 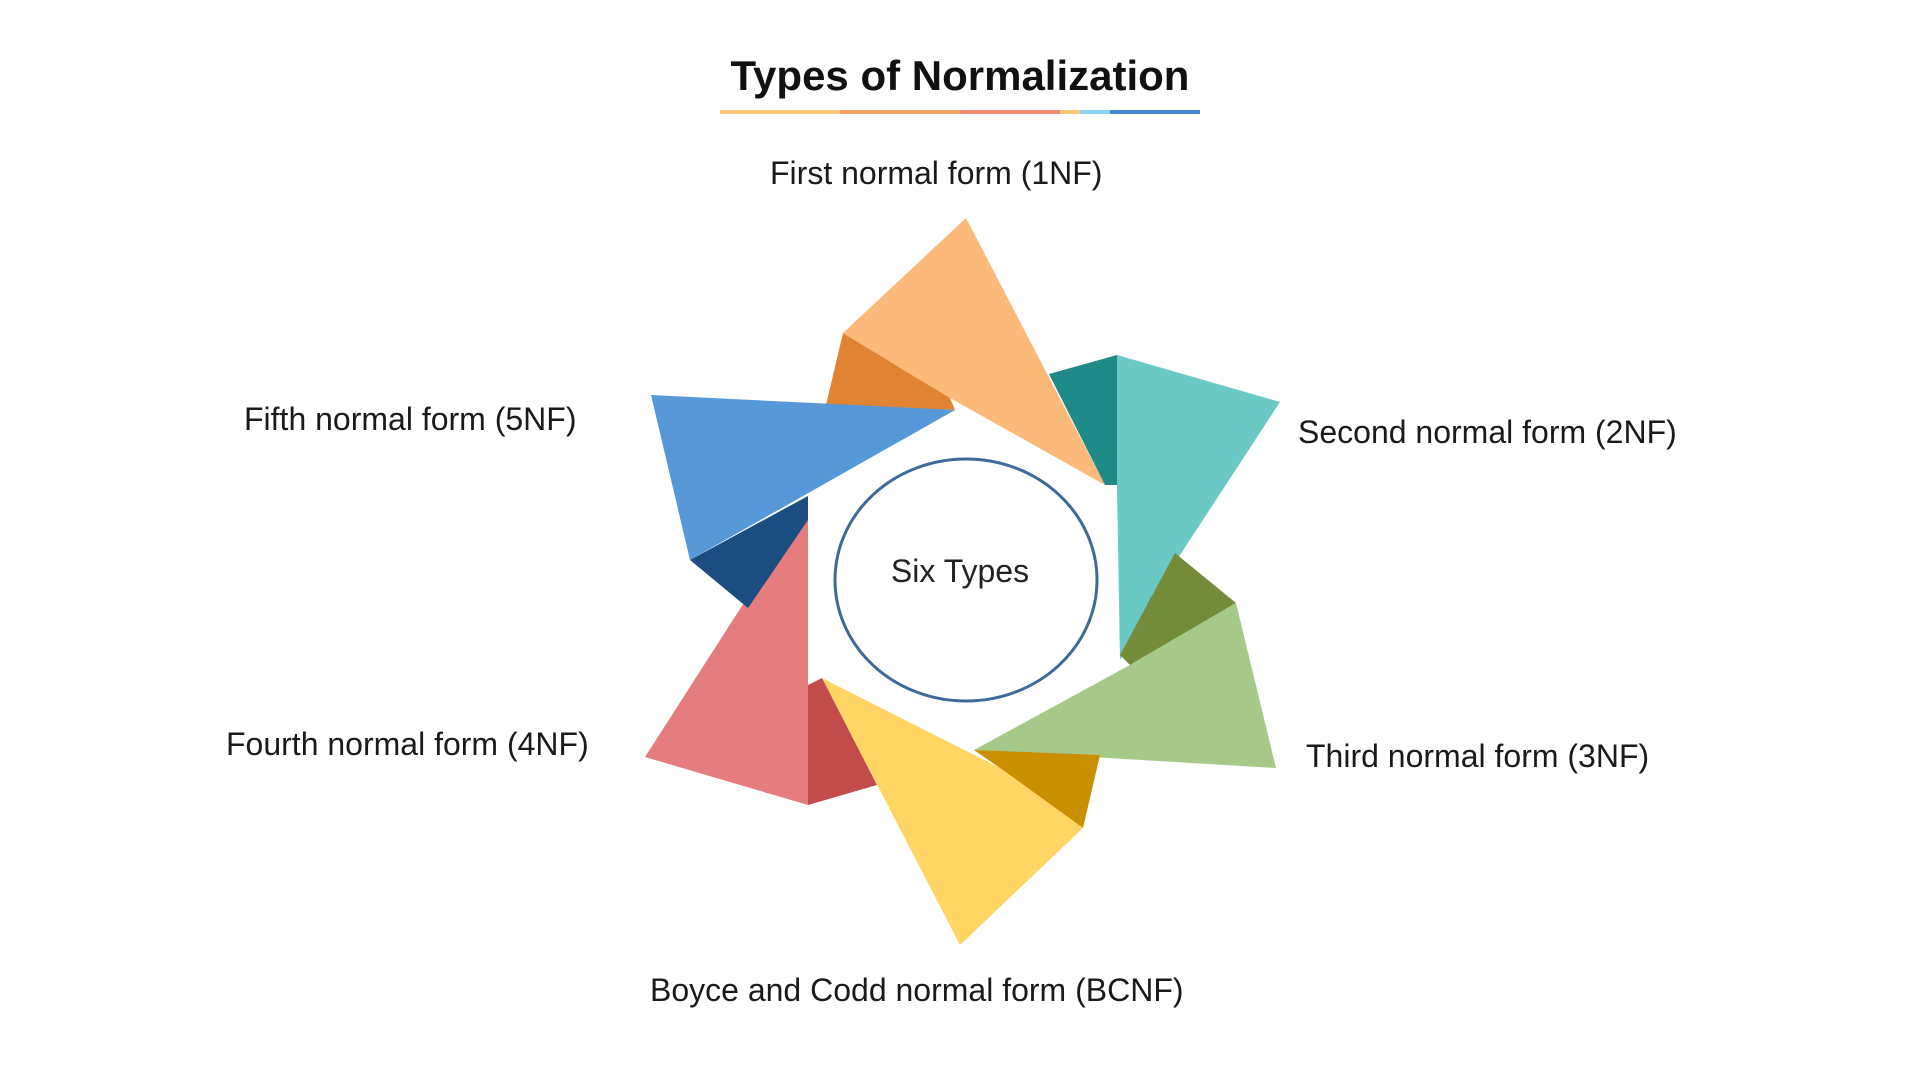 What do you see at coordinates (890, 371) in the screenshot?
I see `segment-1nf-shadow` at bounding box center [890, 371].